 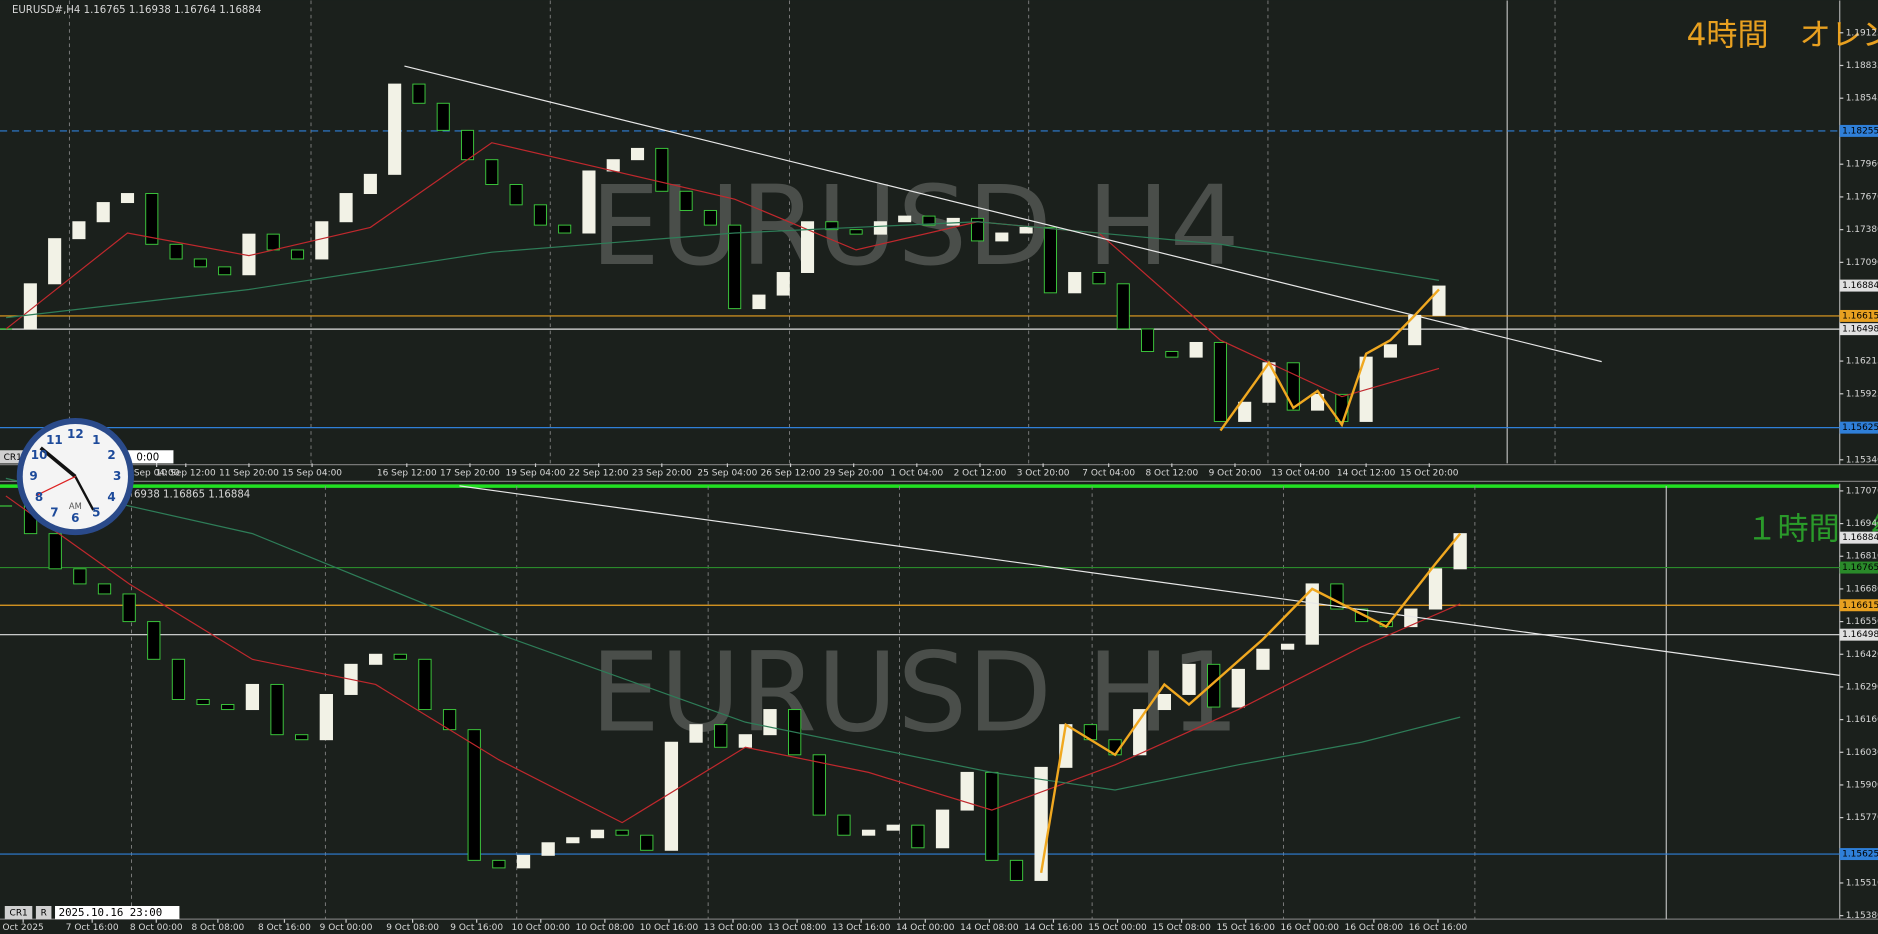 What do you see at coordinates (980, 473) in the screenshot?
I see `x-tick-label: 2 Oct 12:00` at bounding box center [980, 473].